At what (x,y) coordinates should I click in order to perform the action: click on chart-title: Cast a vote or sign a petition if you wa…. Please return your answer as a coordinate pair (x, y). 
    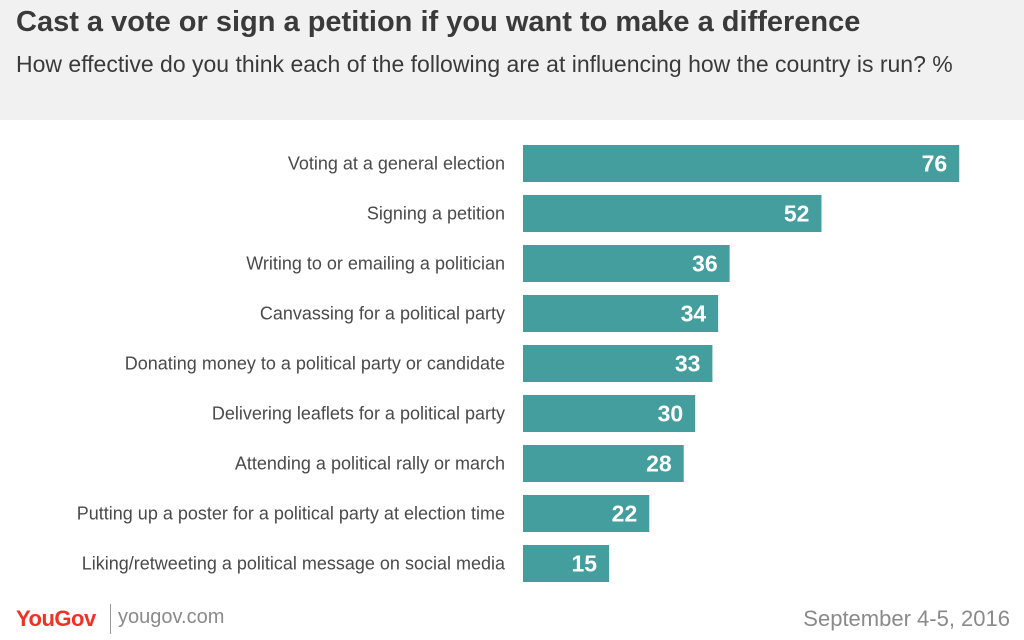
    Looking at the image, I should click on (438, 22).